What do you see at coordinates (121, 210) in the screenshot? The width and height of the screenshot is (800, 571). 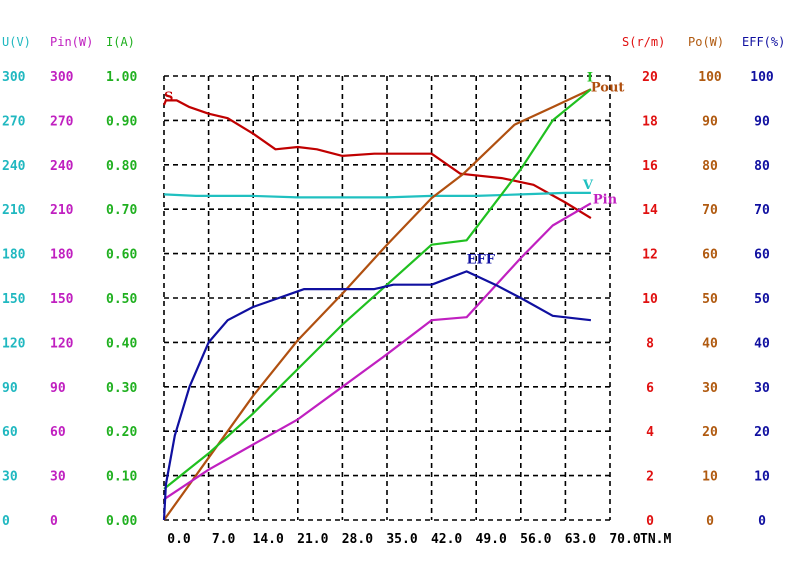 I see `tick-label-i: 0.70` at bounding box center [121, 210].